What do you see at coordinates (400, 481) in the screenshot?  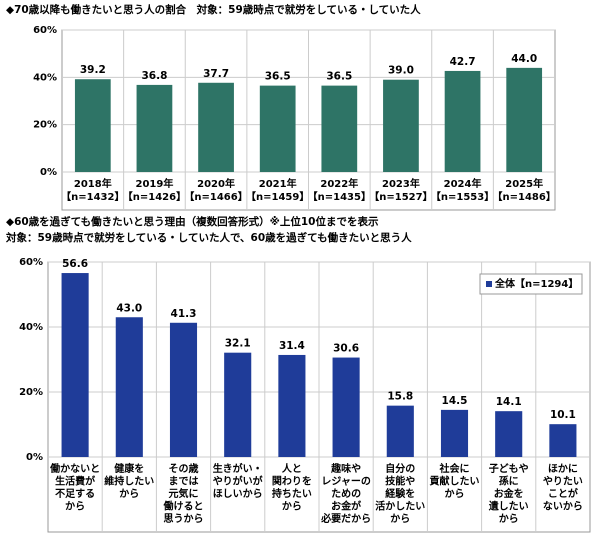 I see `x-tick-label: 技能や` at bounding box center [400, 481].